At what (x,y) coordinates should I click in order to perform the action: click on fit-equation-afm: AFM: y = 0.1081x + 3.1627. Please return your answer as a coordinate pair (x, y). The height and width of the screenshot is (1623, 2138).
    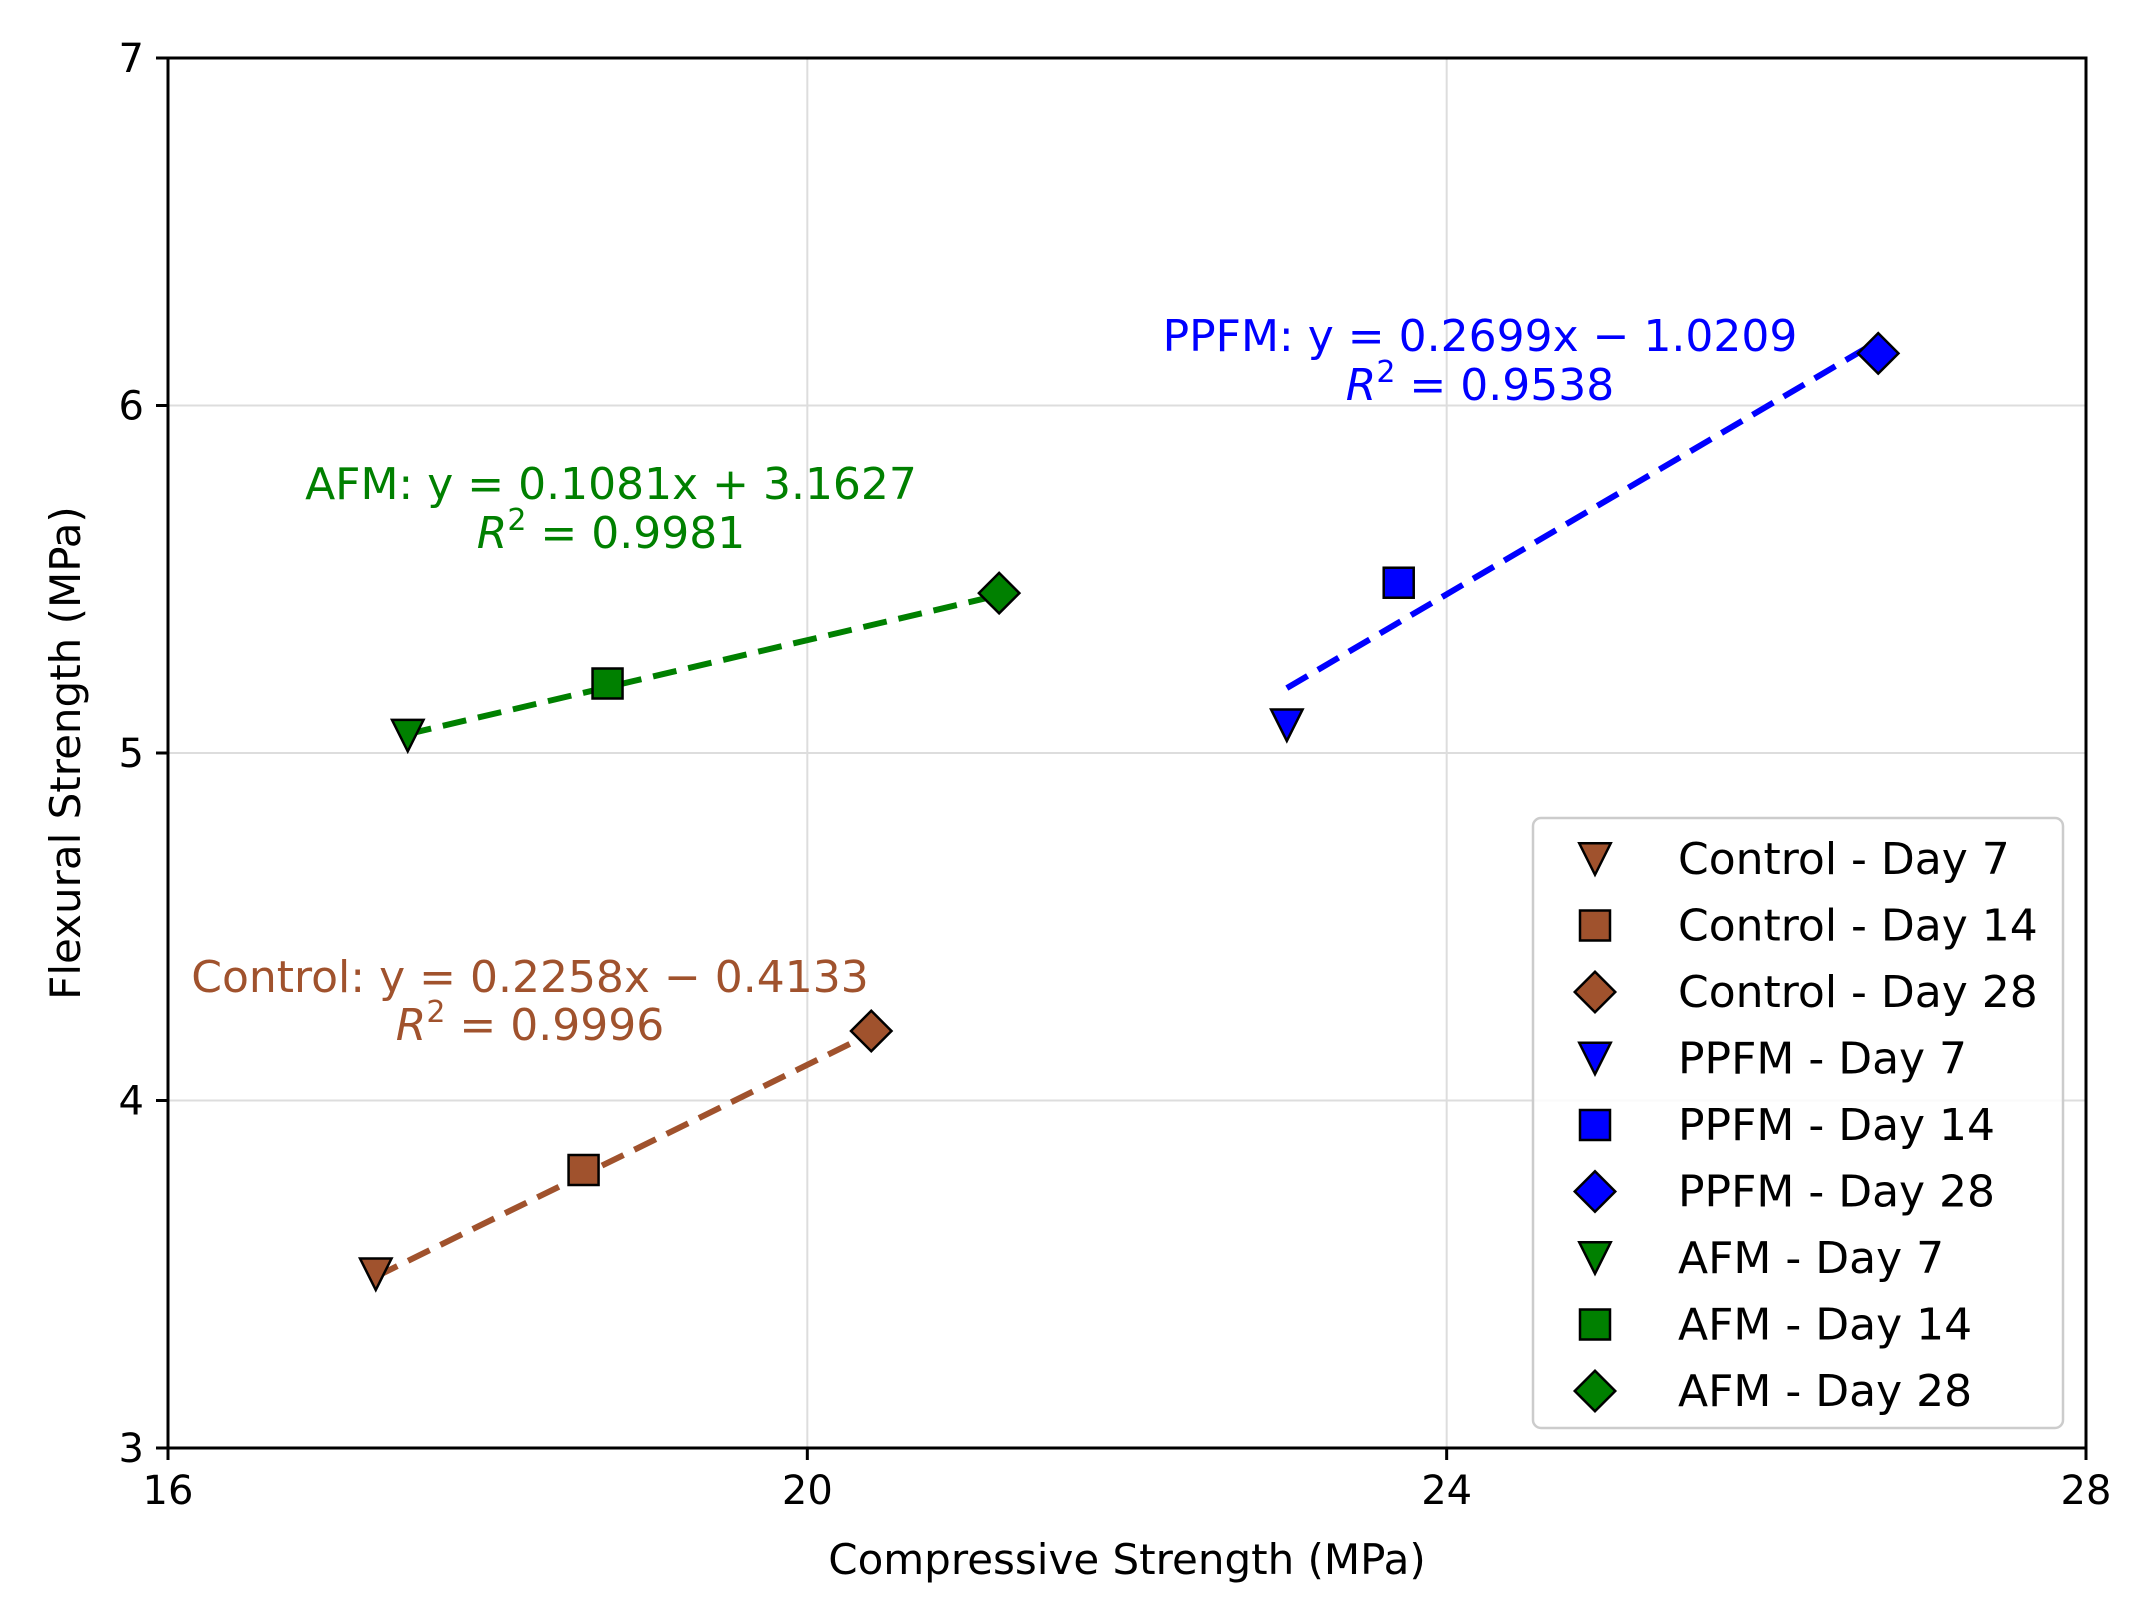
    Looking at the image, I should click on (611, 484).